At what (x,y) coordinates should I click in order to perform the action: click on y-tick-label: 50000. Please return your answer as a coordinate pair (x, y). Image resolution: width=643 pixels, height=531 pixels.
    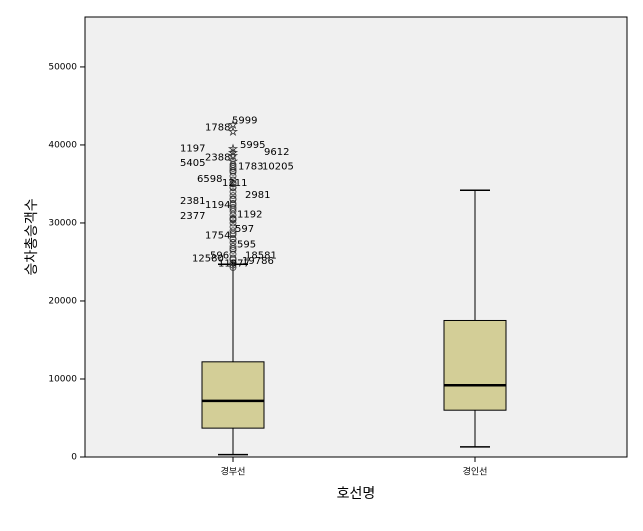
    Looking at the image, I should click on (62, 67).